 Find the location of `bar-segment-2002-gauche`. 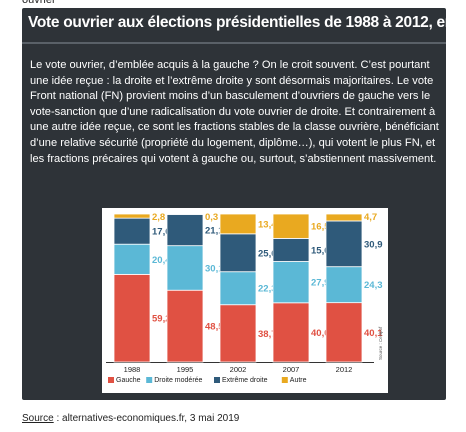

bar-segment-2002-gauche is located at coordinates (238, 333).